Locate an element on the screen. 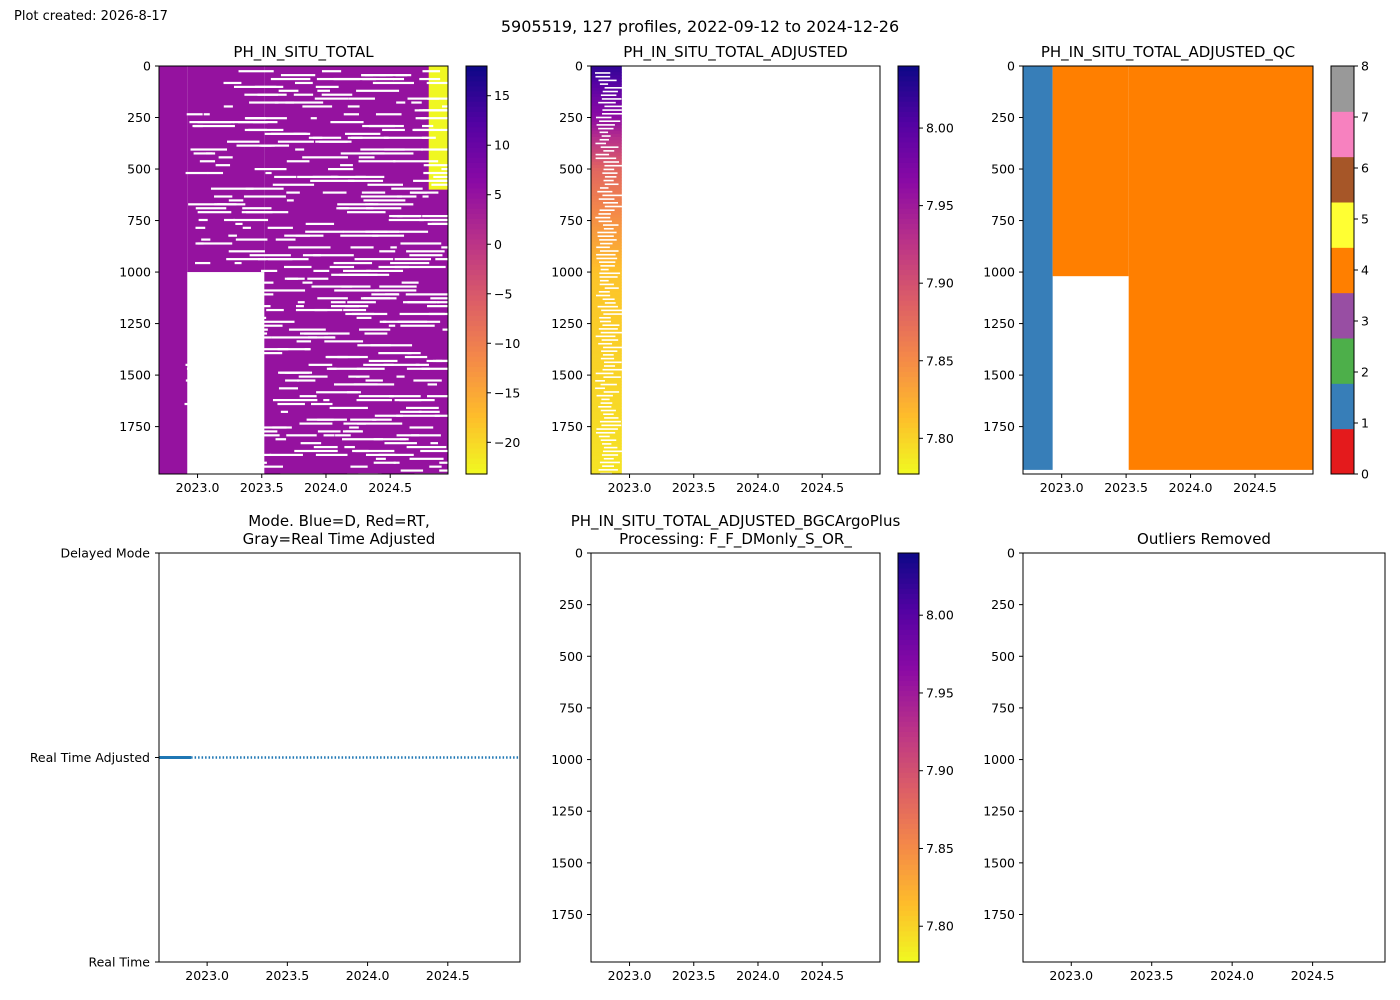 This screenshot has height=1000, width=1400. y-tick-label: 0 is located at coordinates (1011, 66).